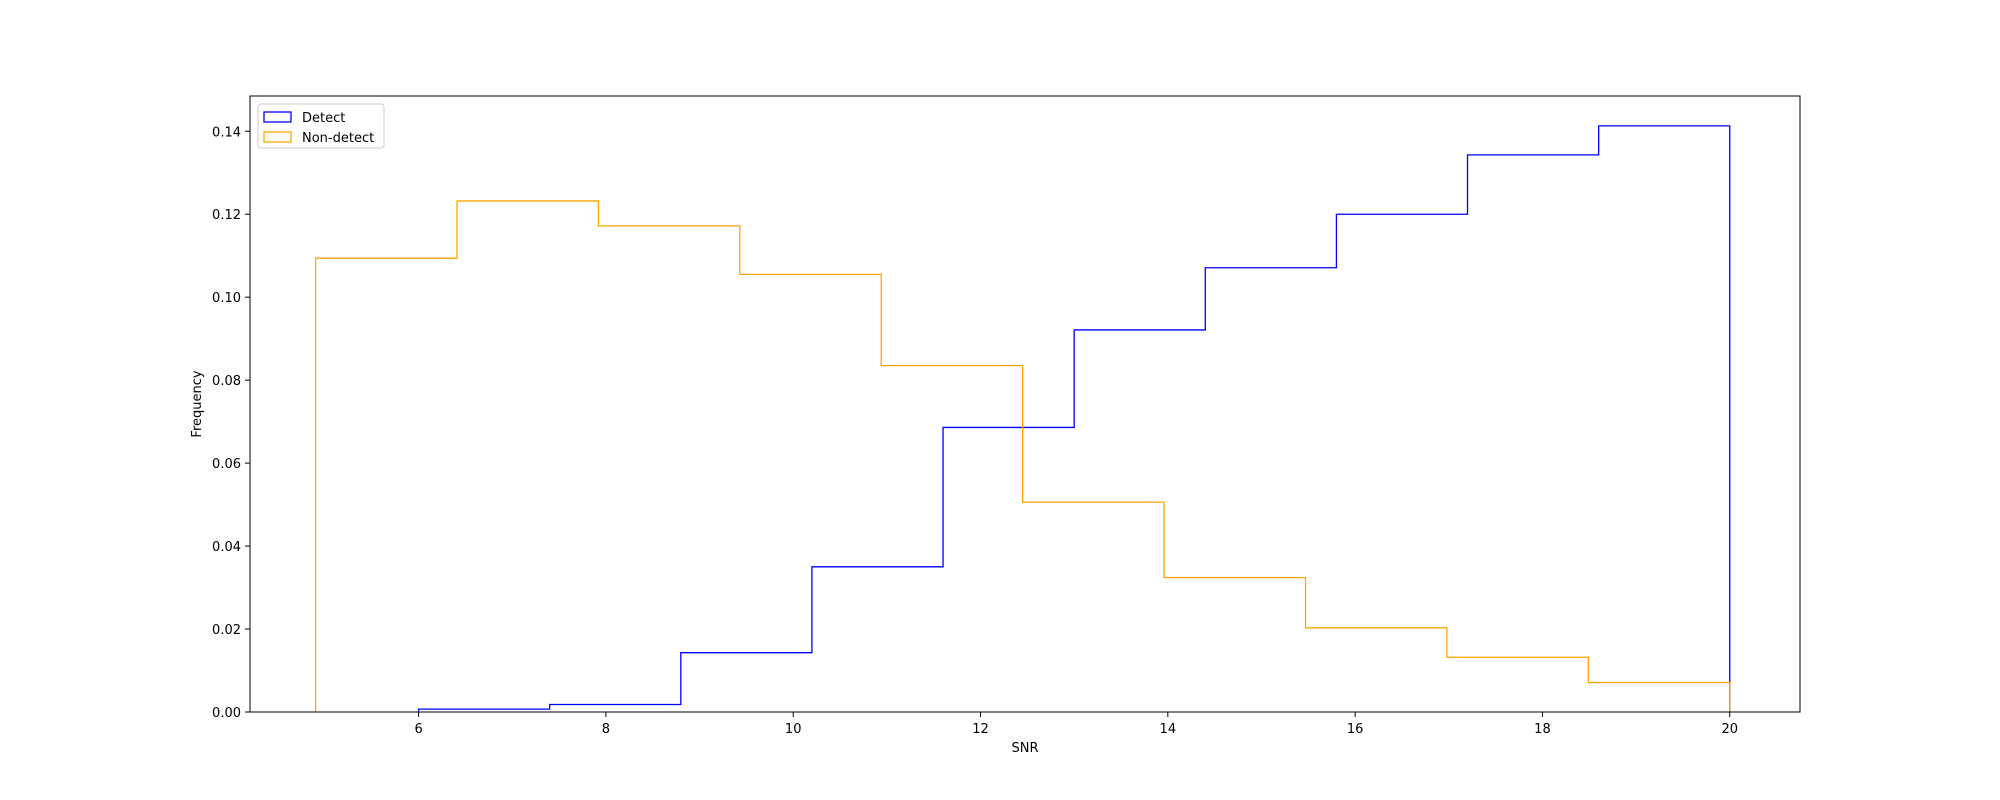 This screenshot has width=2000, height=800. I want to click on x-tick-label: 16, so click(1355, 729).